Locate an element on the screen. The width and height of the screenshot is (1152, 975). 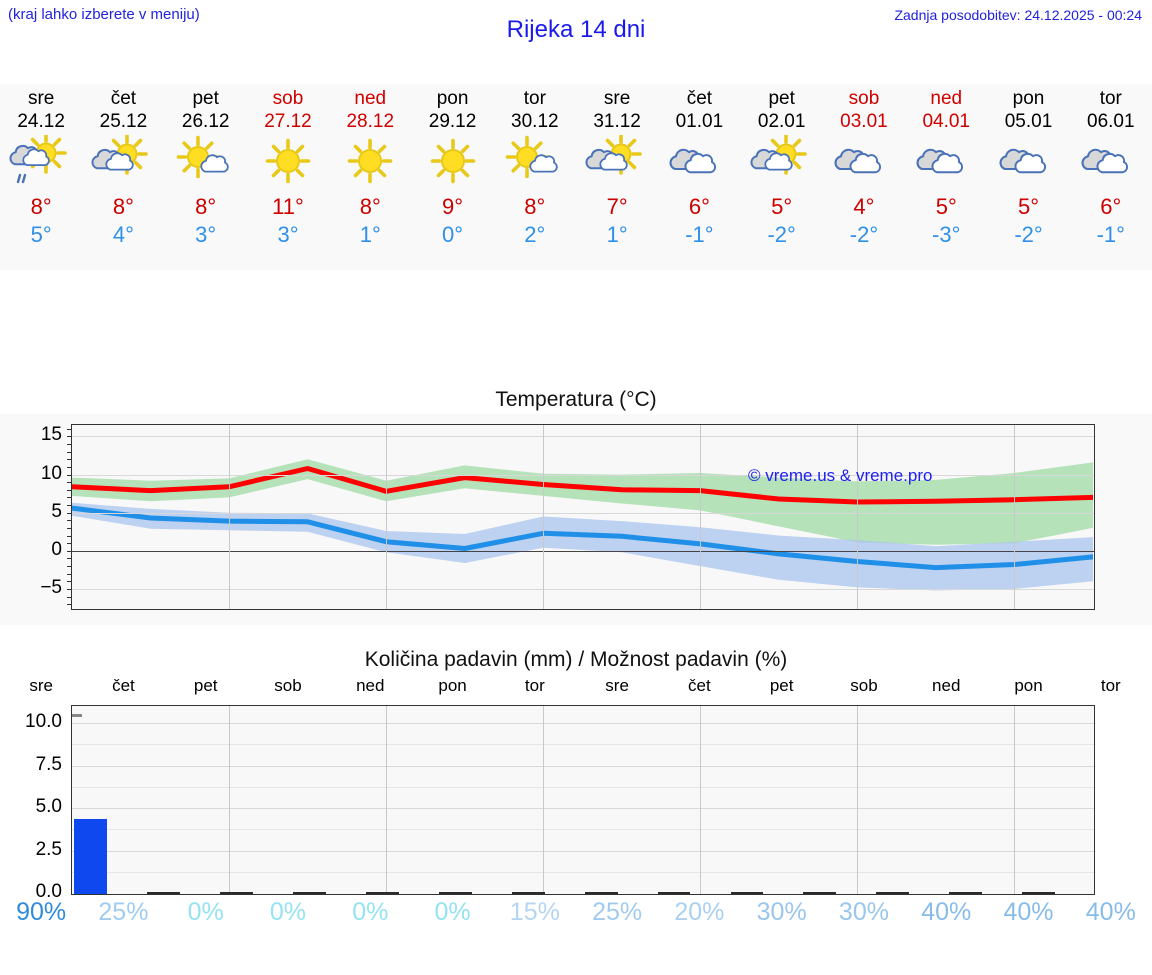
precipitation-probability: 40% is located at coordinates (946, 912).